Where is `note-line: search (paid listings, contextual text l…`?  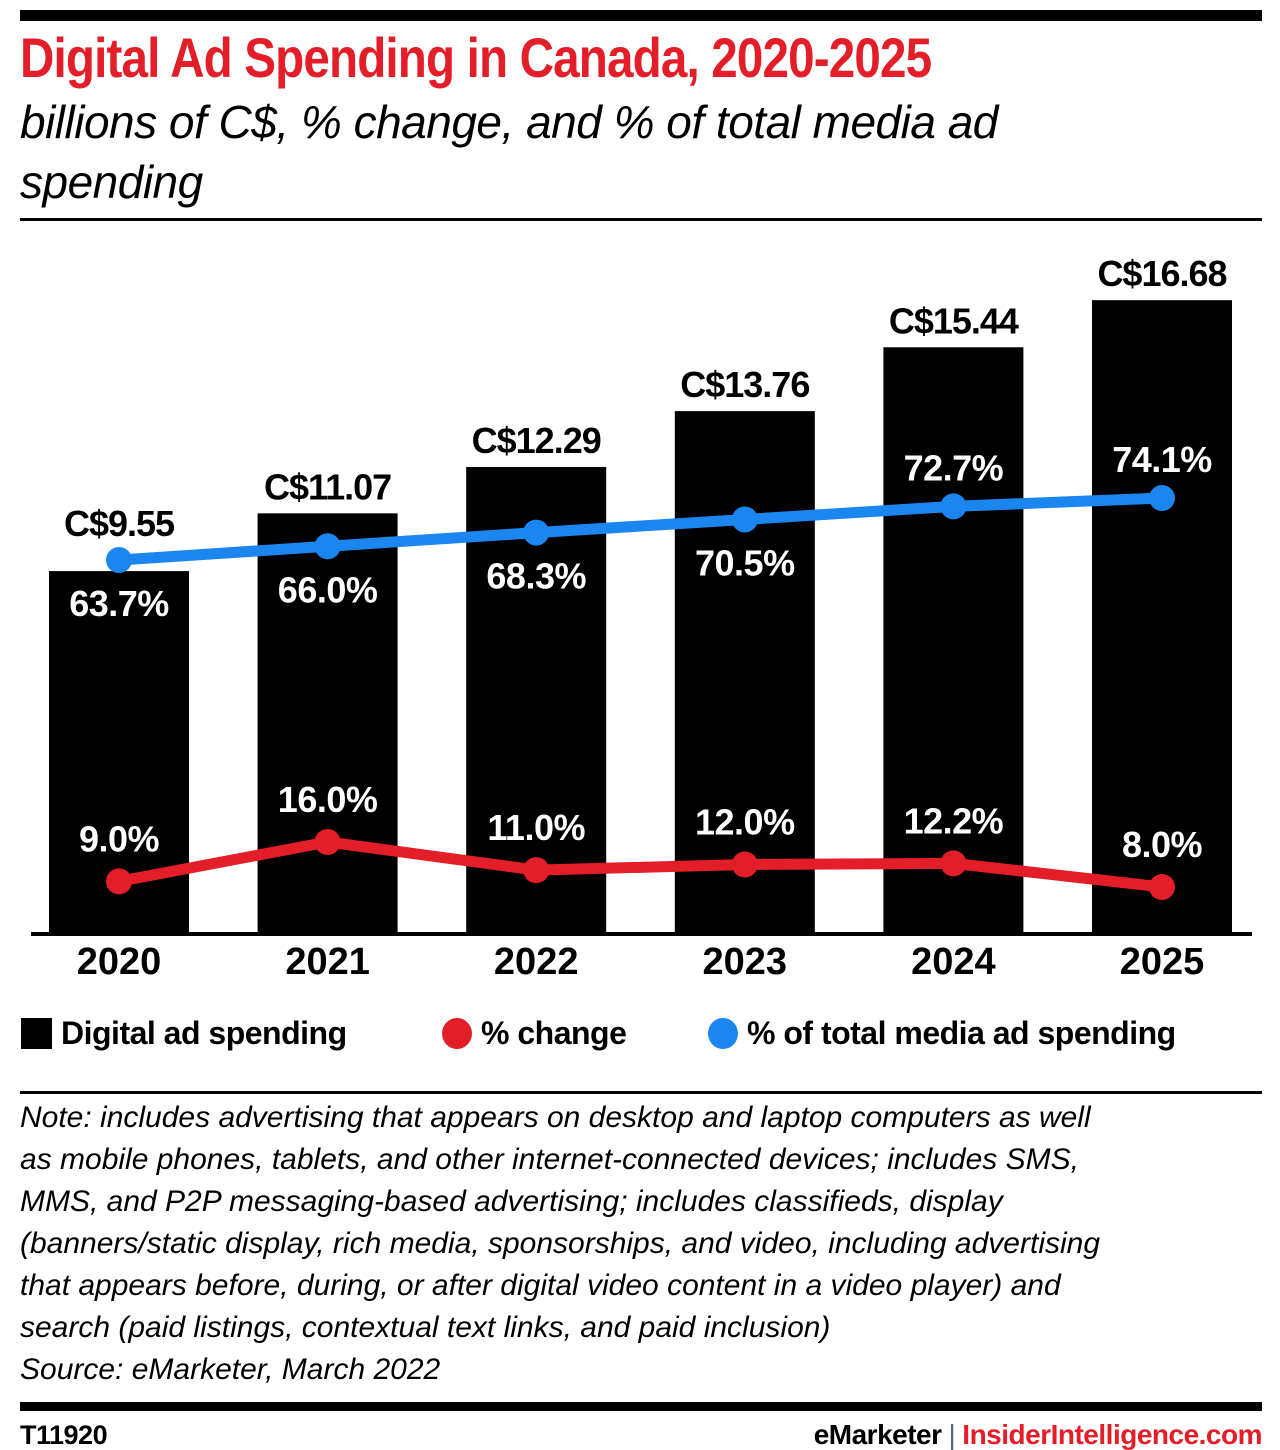
note-line: search (paid listings, contextual text l… is located at coordinates (425, 1327).